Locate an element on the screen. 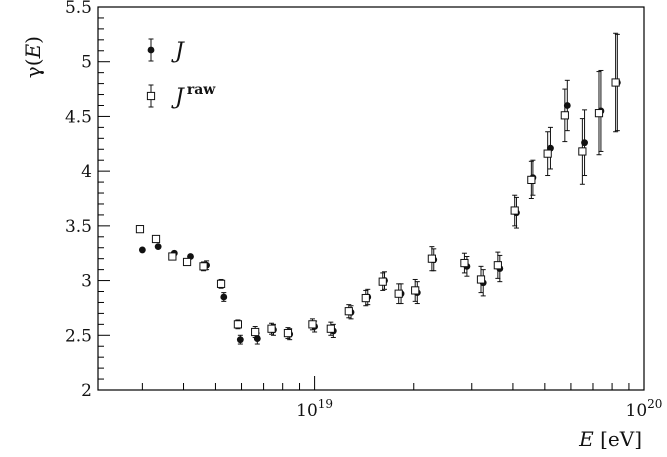 This screenshot has width=667, height=457. y-tick-label: 2 is located at coordinates (86, 391).